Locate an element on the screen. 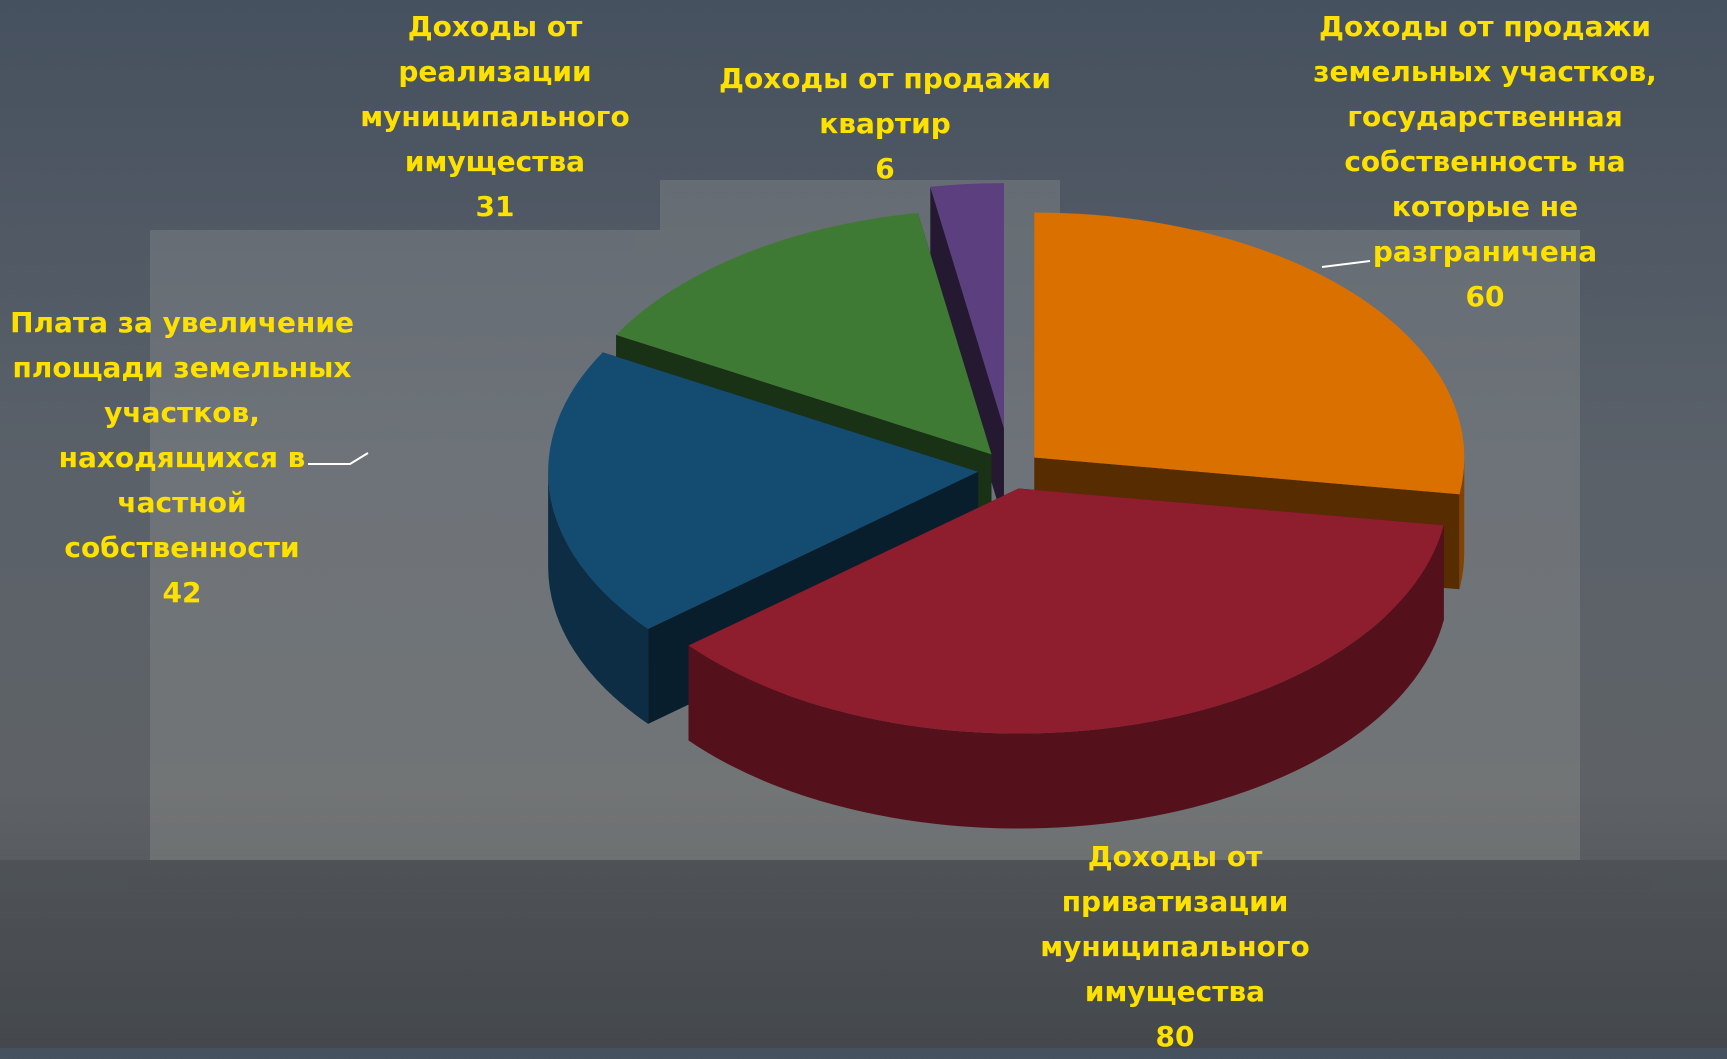  slice is located at coordinates (1066, 658).